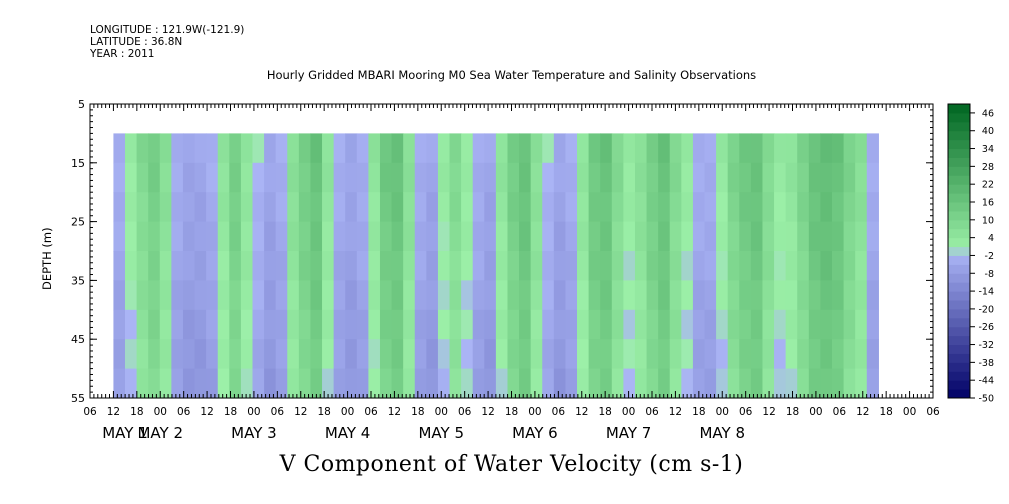 The height and width of the screenshot is (504, 1009). I want to click on x-axis-label: V Component of Water Velocity (cm s-1), so click(511, 464).